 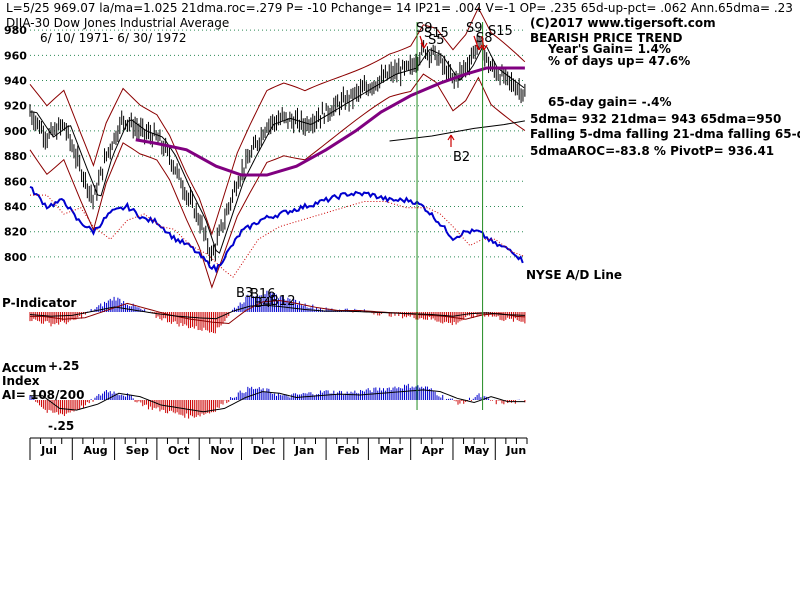 What do you see at coordinates (117, 23) in the screenshot?
I see `chart-title: DJIA-30 Dow Jones Industrial Average` at bounding box center [117, 23].